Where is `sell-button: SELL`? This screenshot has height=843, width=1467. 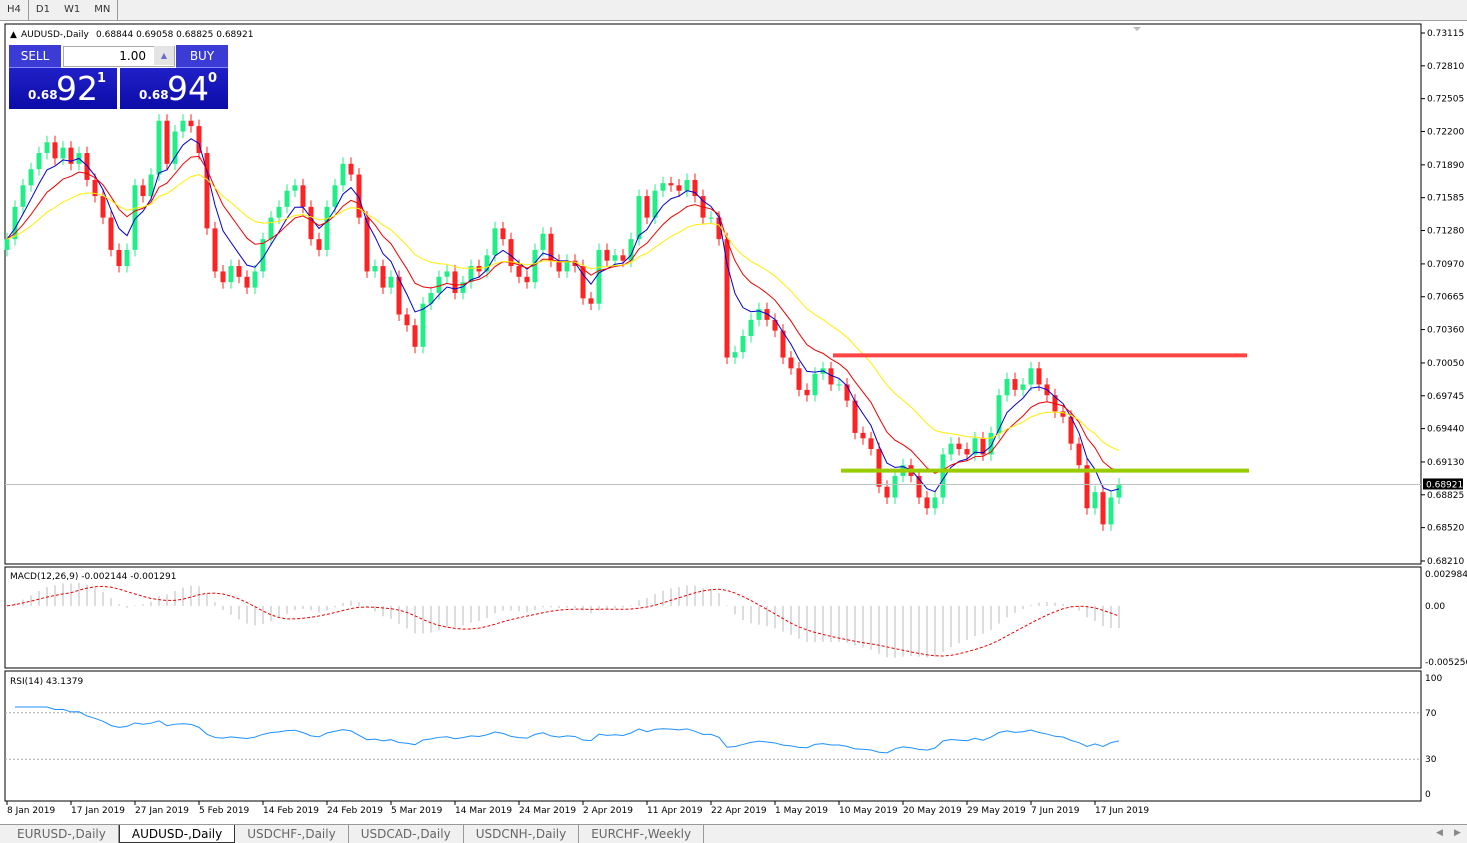
sell-button: SELL is located at coordinates (35, 56).